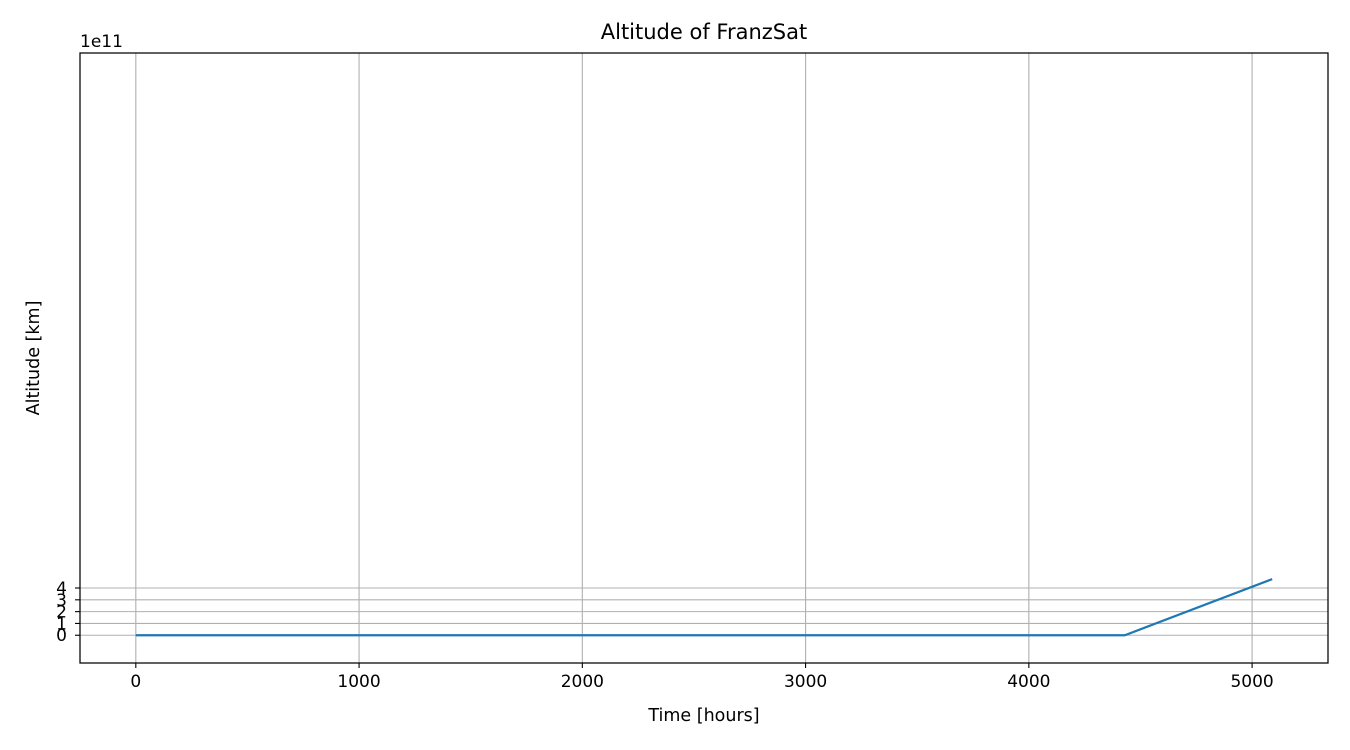 The width and height of the screenshot is (1350, 750). What do you see at coordinates (61, 636) in the screenshot?
I see `y-tick-label: 0` at bounding box center [61, 636].